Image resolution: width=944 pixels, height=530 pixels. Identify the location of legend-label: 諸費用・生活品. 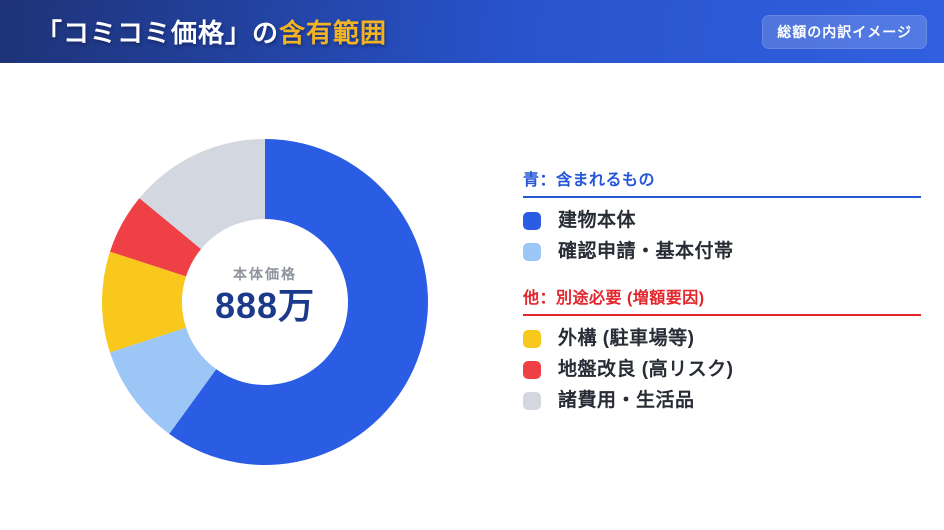
(626, 400).